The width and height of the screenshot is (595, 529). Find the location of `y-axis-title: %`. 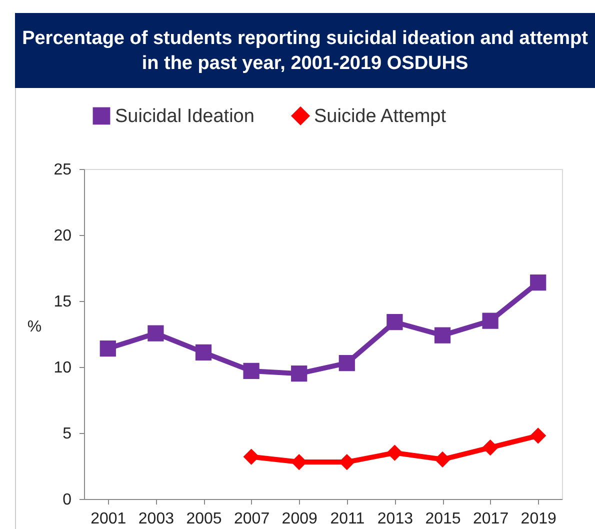

y-axis-title: % is located at coordinates (34, 327).